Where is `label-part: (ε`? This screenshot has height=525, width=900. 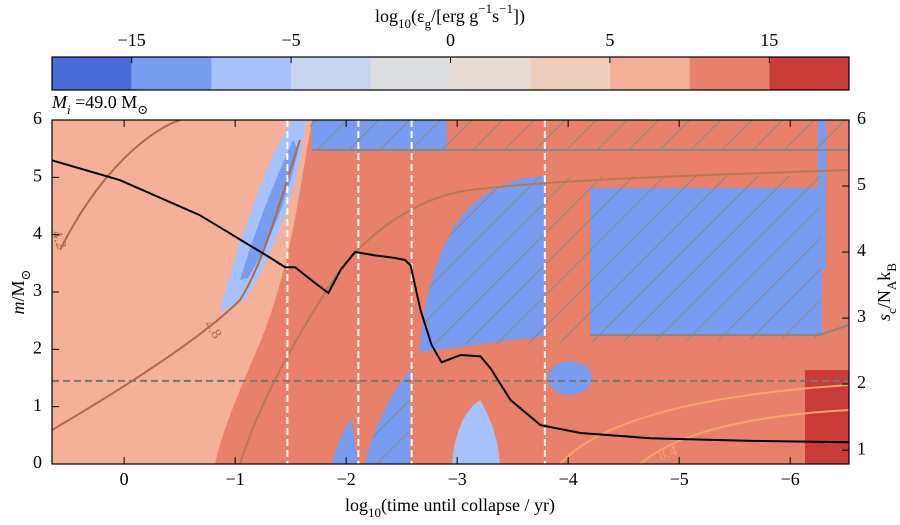
label-part: (ε is located at coordinates (418, 16).